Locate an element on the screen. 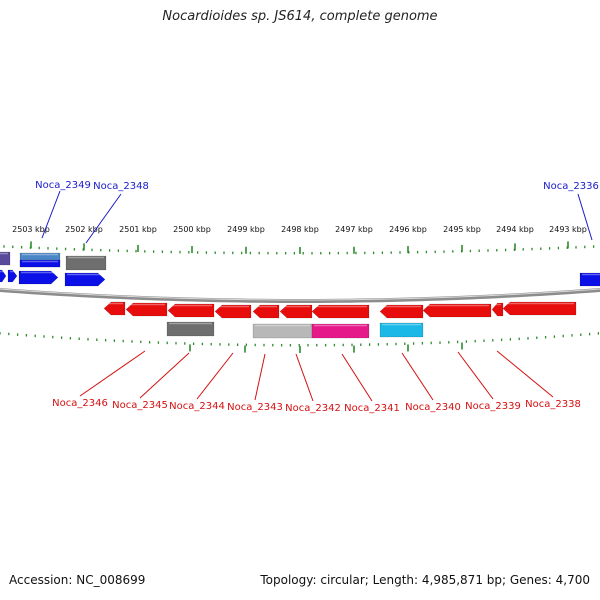  gene-fwd-b is located at coordinates (12, 276).